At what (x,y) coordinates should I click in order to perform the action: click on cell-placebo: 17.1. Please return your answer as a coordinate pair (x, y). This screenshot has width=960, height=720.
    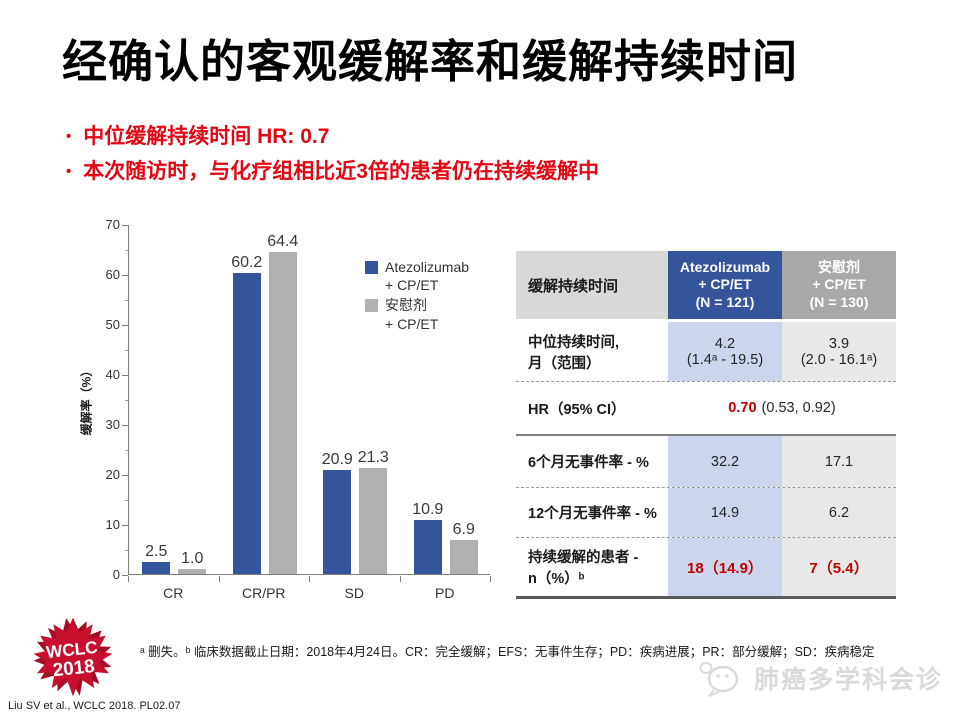
    Looking at the image, I should click on (839, 461).